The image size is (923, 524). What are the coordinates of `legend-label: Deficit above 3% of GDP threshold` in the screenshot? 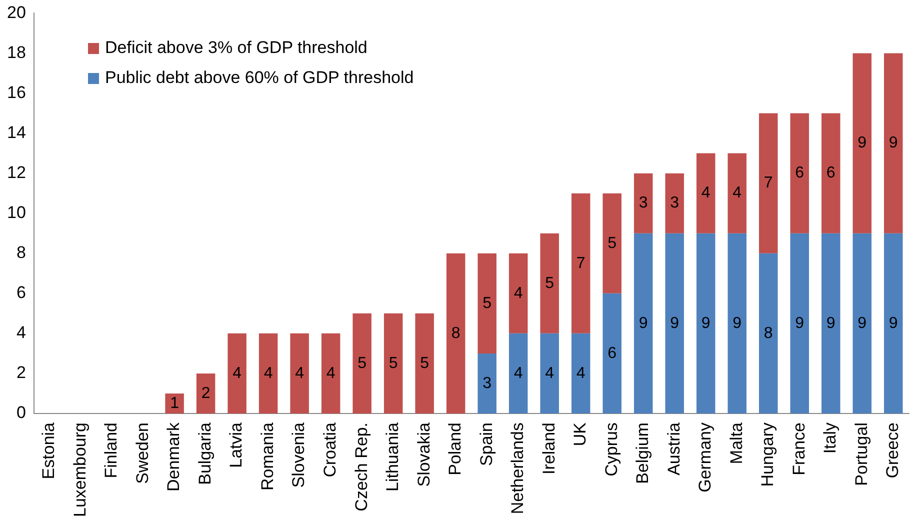 It's located at (236, 48).